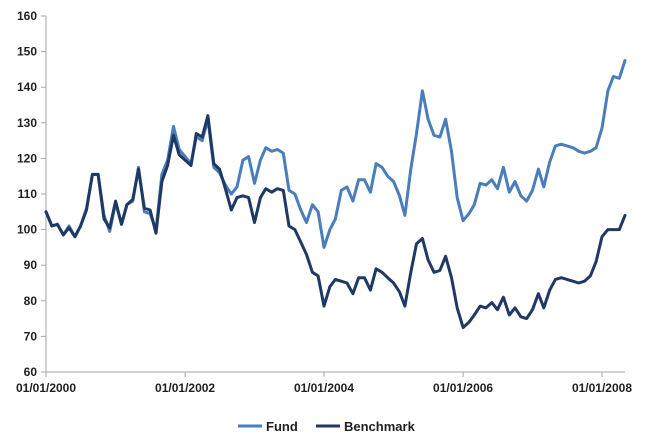 Image resolution: width=666 pixels, height=443 pixels. What do you see at coordinates (282, 426) in the screenshot?
I see `legend-label: Fund` at bounding box center [282, 426].